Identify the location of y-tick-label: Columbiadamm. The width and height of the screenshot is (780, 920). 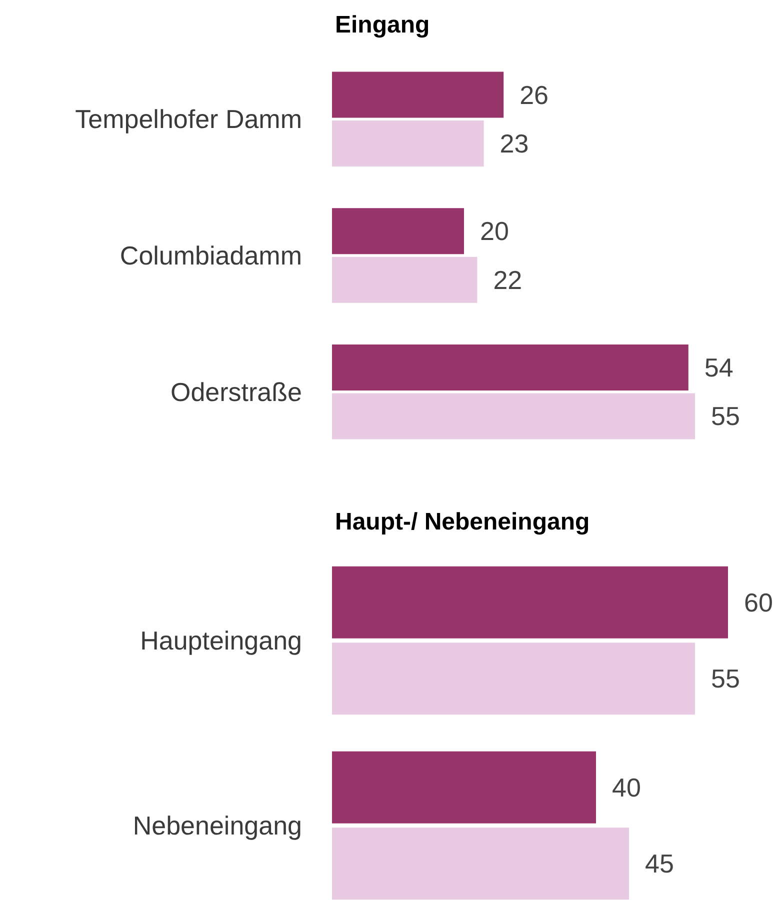
(211, 255).